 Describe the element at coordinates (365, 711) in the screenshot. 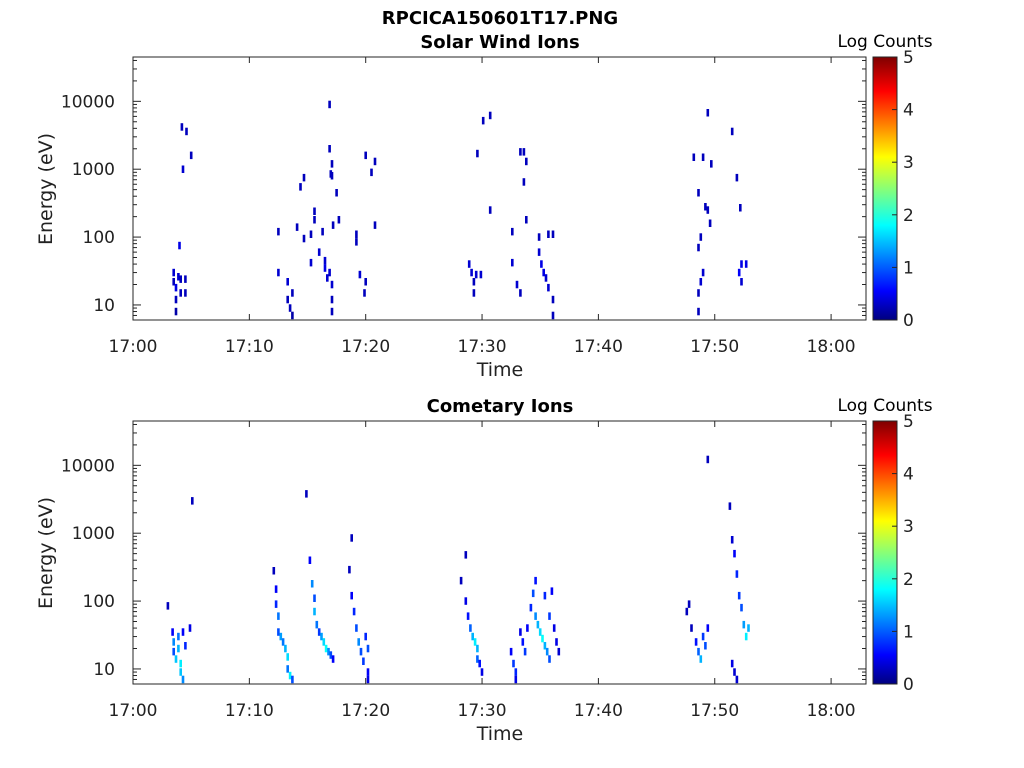

I see `x-tick-label: 17:20` at that location.